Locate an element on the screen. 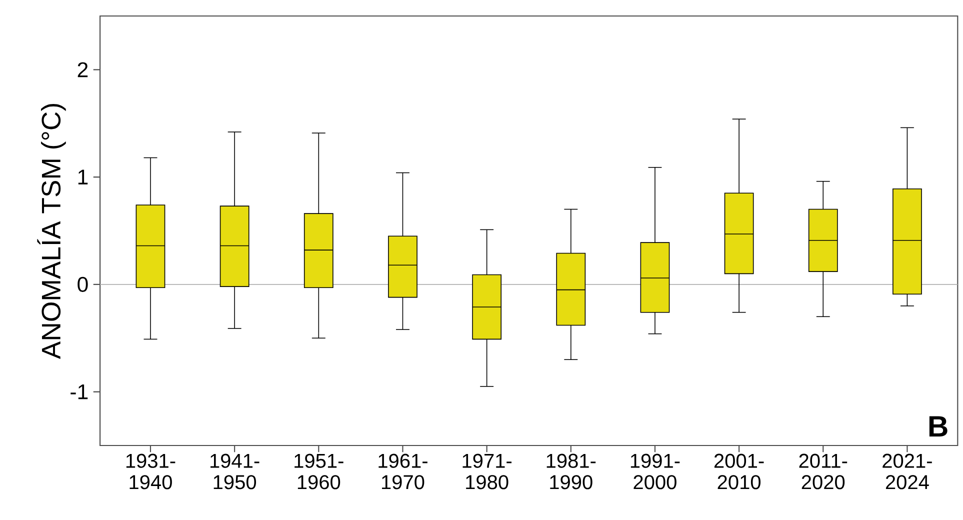 This screenshot has height=520, width=963. x-tick-label: 2001- 2010 is located at coordinates (739, 472).